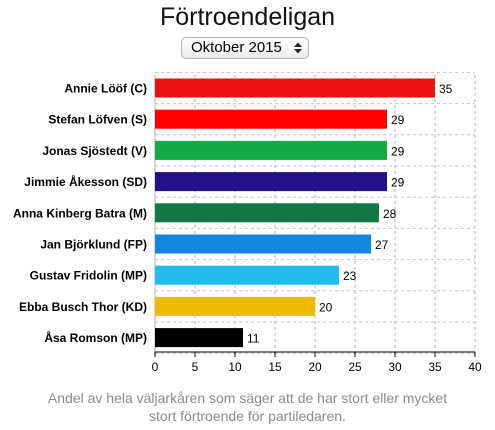 The height and width of the screenshot is (430, 495). Describe the element at coordinates (105, 89) in the screenshot. I see `category-label: Annie Lööf (C)` at that location.